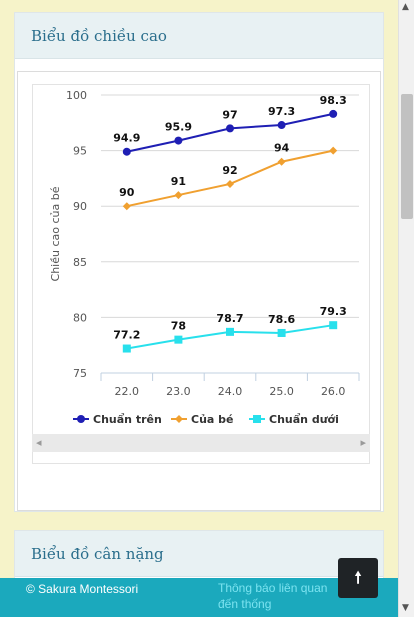 This screenshot has width=414, height=617. What do you see at coordinates (230, 178) in the screenshot?
I see `series-line` at bounding box center [230, 178].